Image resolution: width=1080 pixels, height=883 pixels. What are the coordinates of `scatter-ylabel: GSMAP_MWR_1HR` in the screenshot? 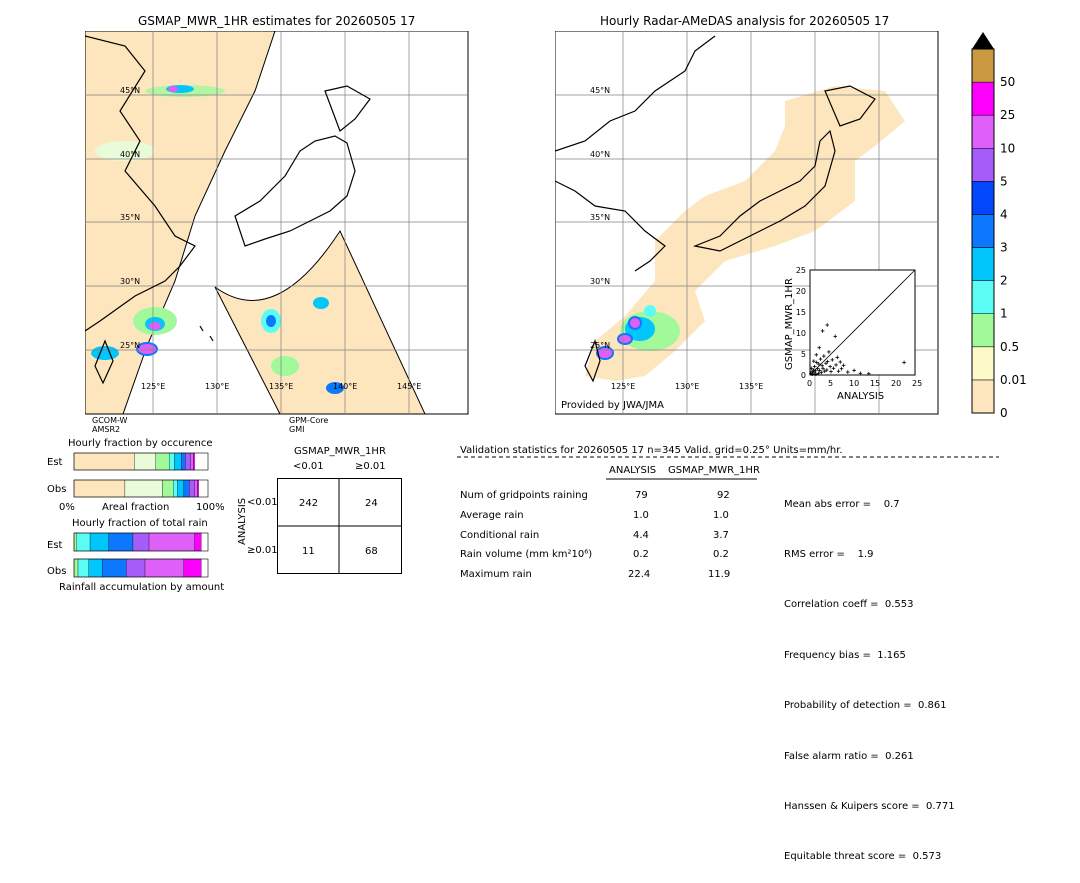 It's located at (789, 324).